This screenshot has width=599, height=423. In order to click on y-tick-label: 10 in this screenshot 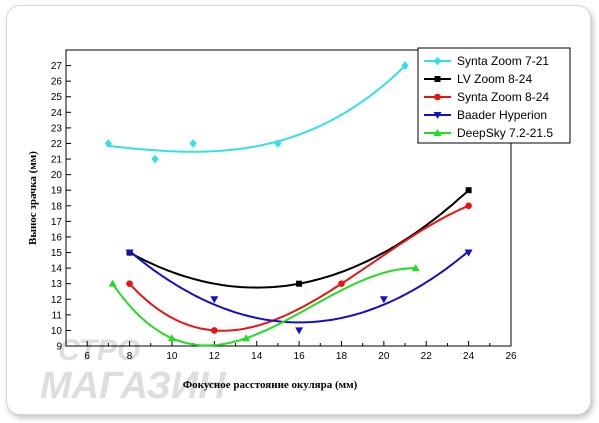, I will do `click(57, 331)`.